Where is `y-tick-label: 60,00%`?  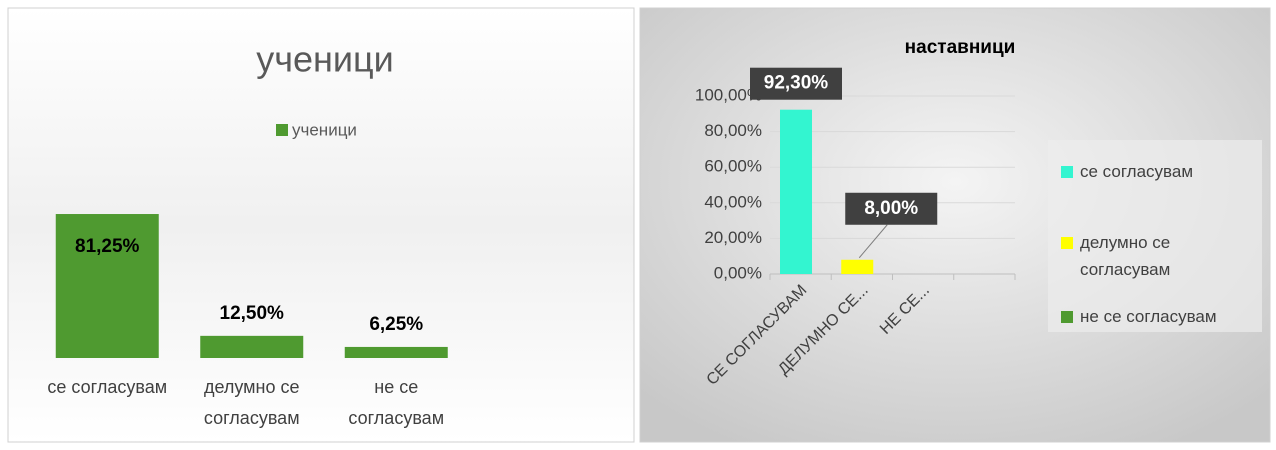
y-tick-label: 60,00% is located at coordinates (733, 166).